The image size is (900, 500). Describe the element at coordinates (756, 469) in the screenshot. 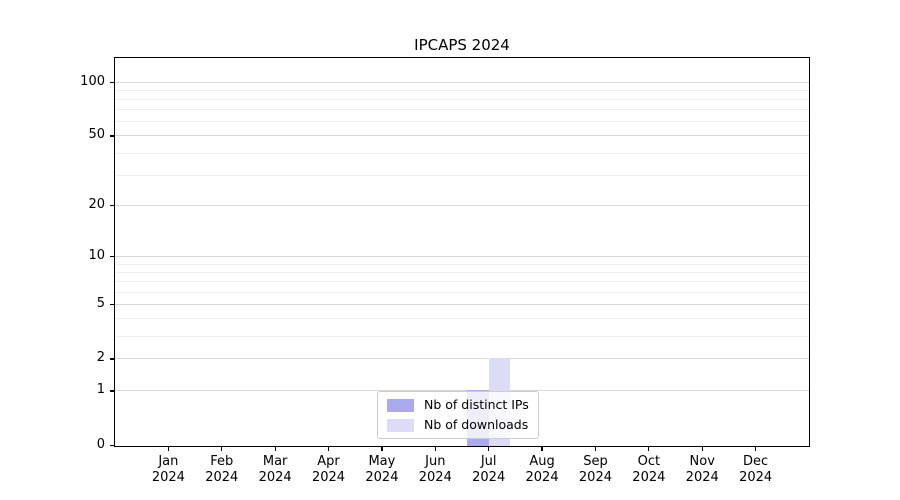

I see `x-axis-tick-label: Dec 2024` at that location.